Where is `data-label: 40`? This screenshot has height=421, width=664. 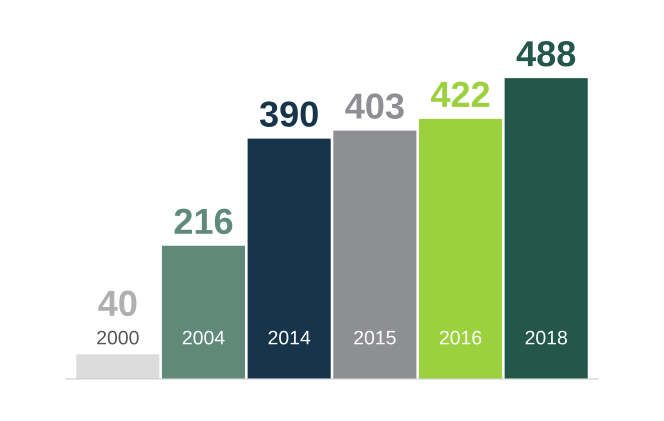
data-label: 40 is located at coordinates (117, 303).